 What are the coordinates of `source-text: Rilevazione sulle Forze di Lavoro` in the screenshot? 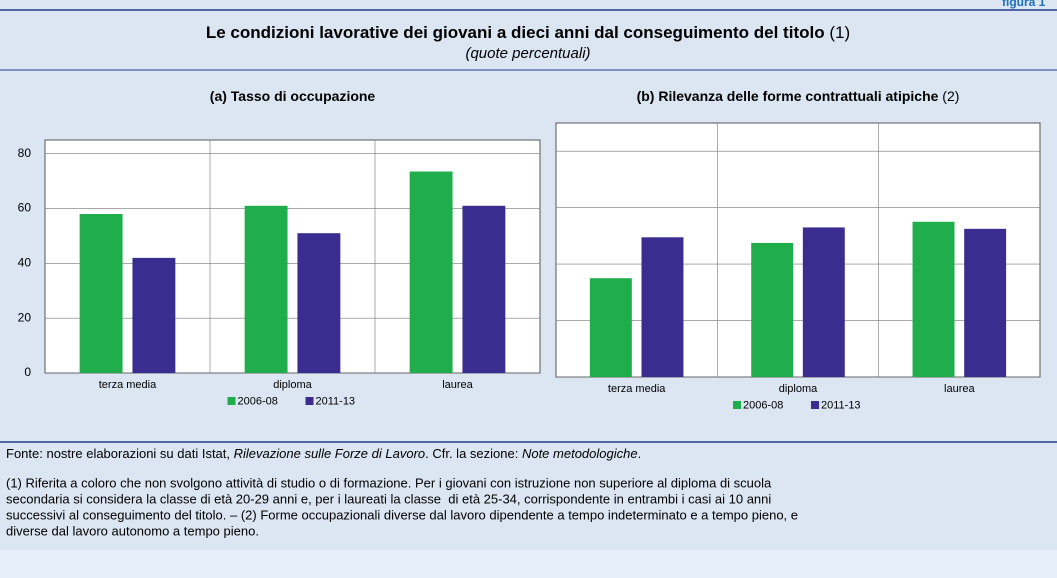 It's located at (329, 453).